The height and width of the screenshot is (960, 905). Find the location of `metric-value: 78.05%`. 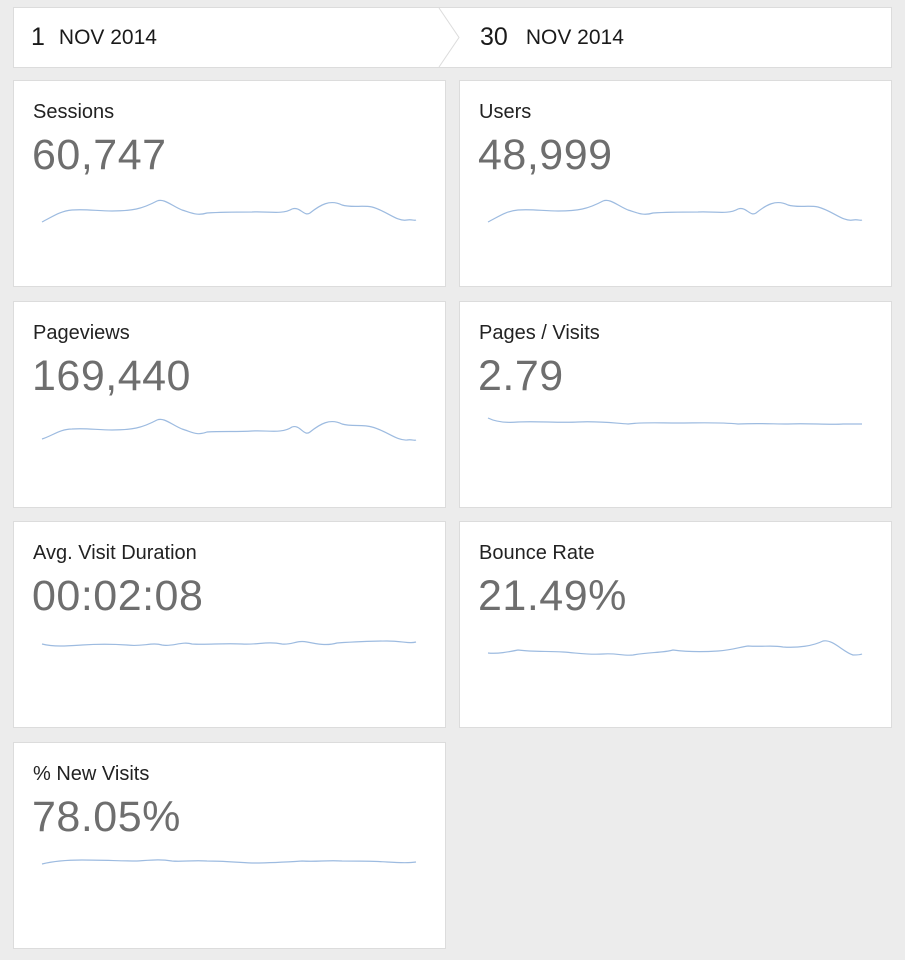

metric-value: 78.05% is located at coordinates (106, 817).